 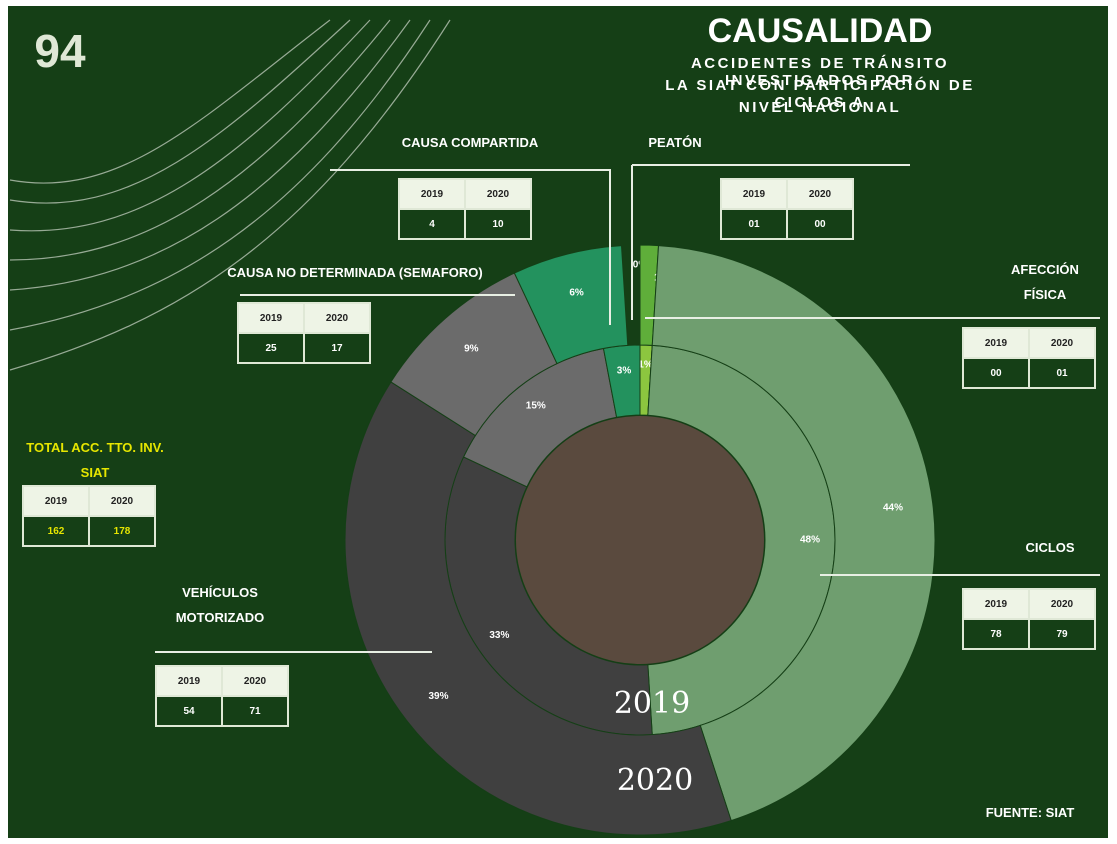 I want to click on value-cell: 10, so click(x=498, y=224).